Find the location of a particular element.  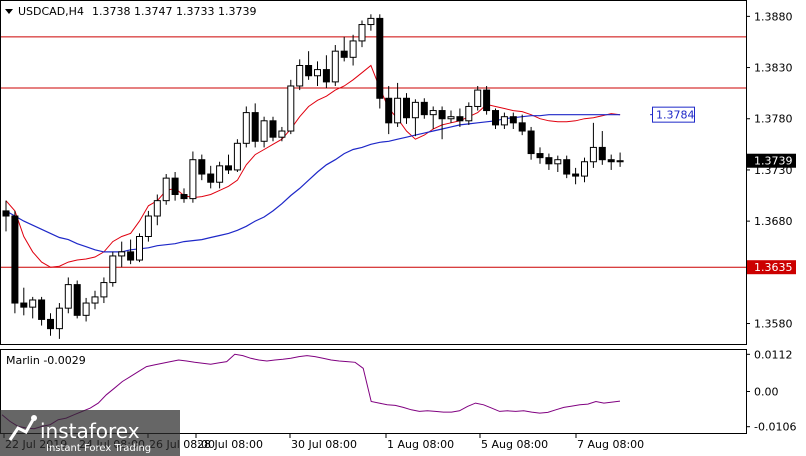

time-tick-label: 5 Aug 08:00 is located at coordinates (514, 444).